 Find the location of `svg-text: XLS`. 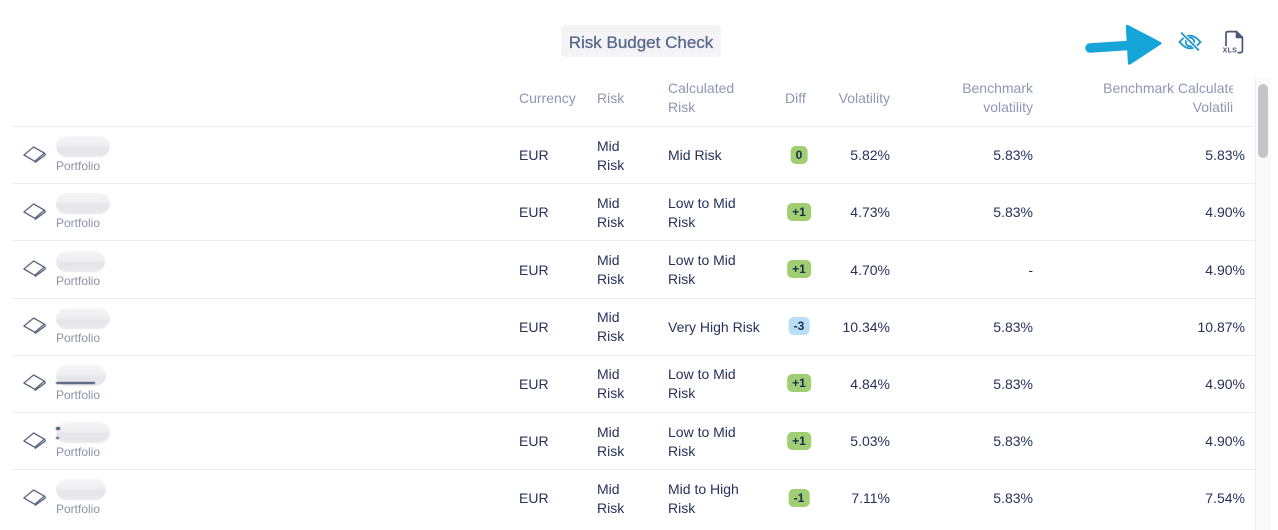

svg-text: XLS is located at coordinates (1230, 50).